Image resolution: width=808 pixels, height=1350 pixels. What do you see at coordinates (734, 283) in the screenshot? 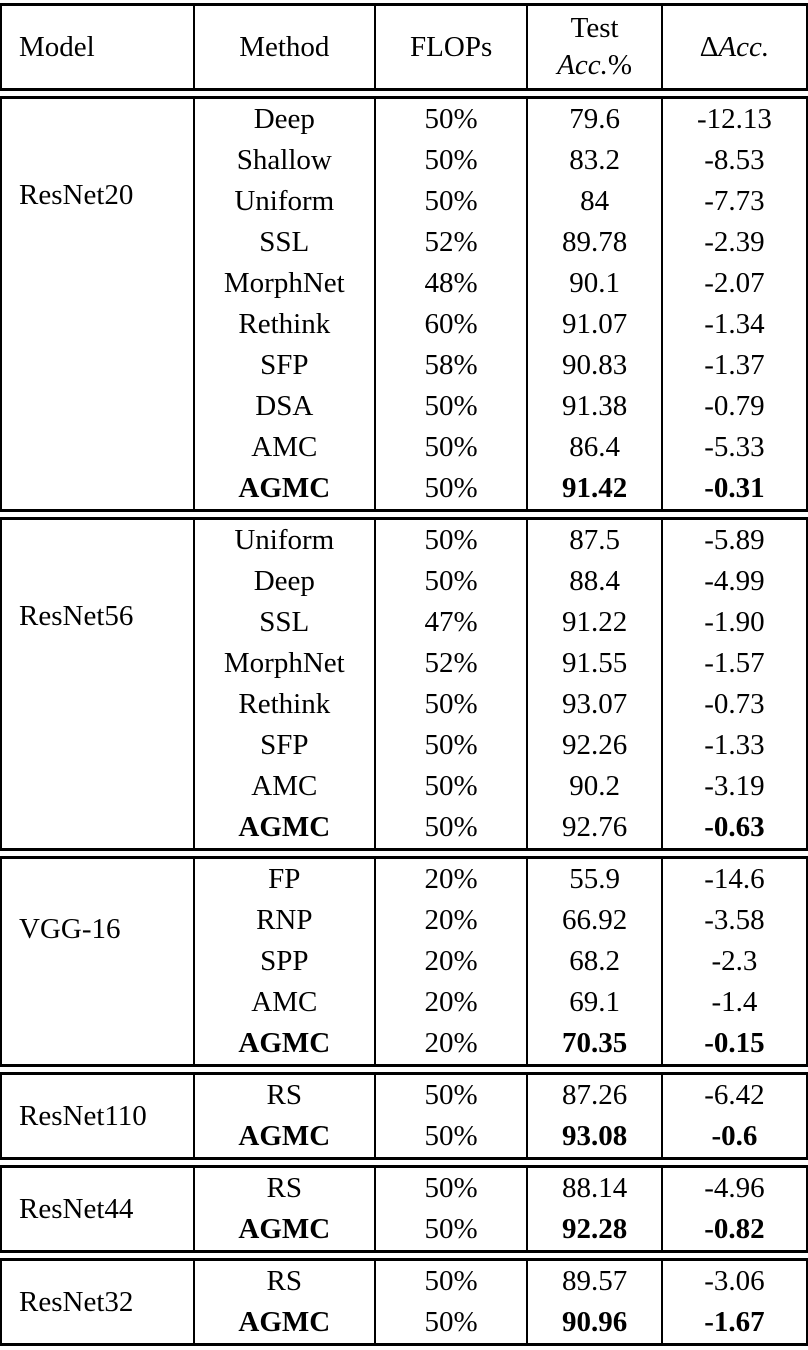
I see `delta-cell: -2.07` at bounding box center [734, 283].